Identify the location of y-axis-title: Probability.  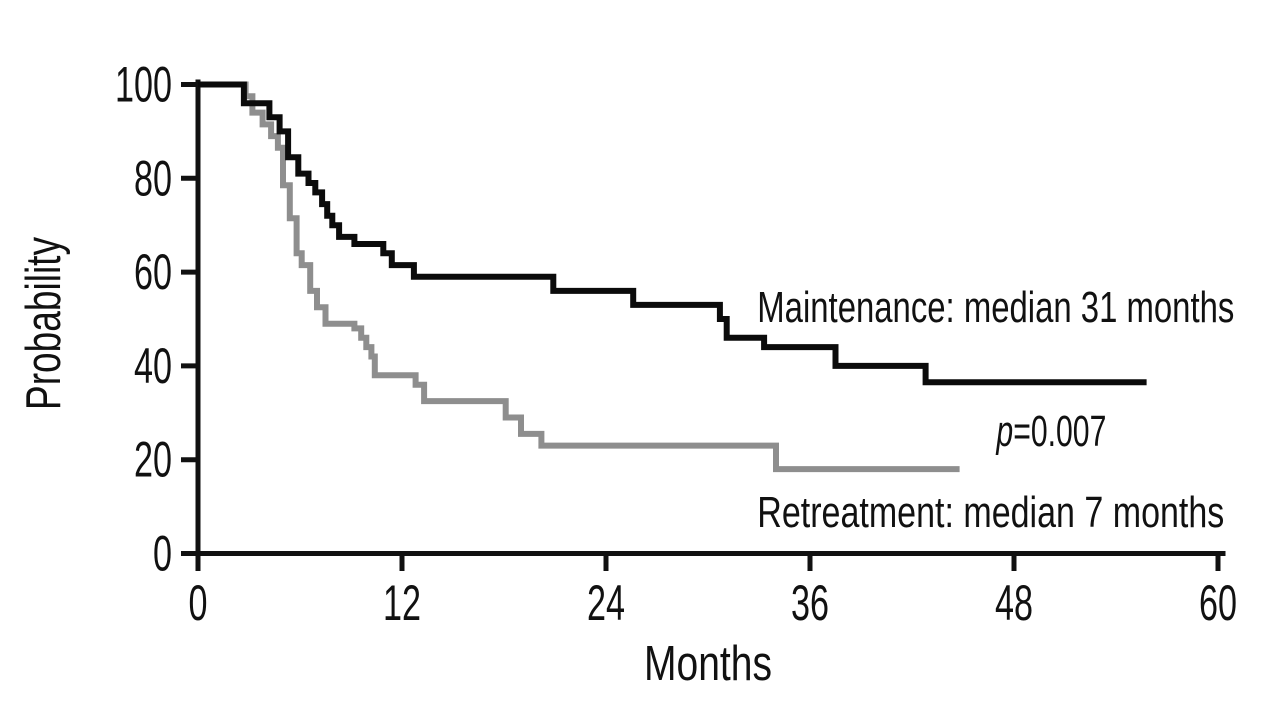
(44, 323).